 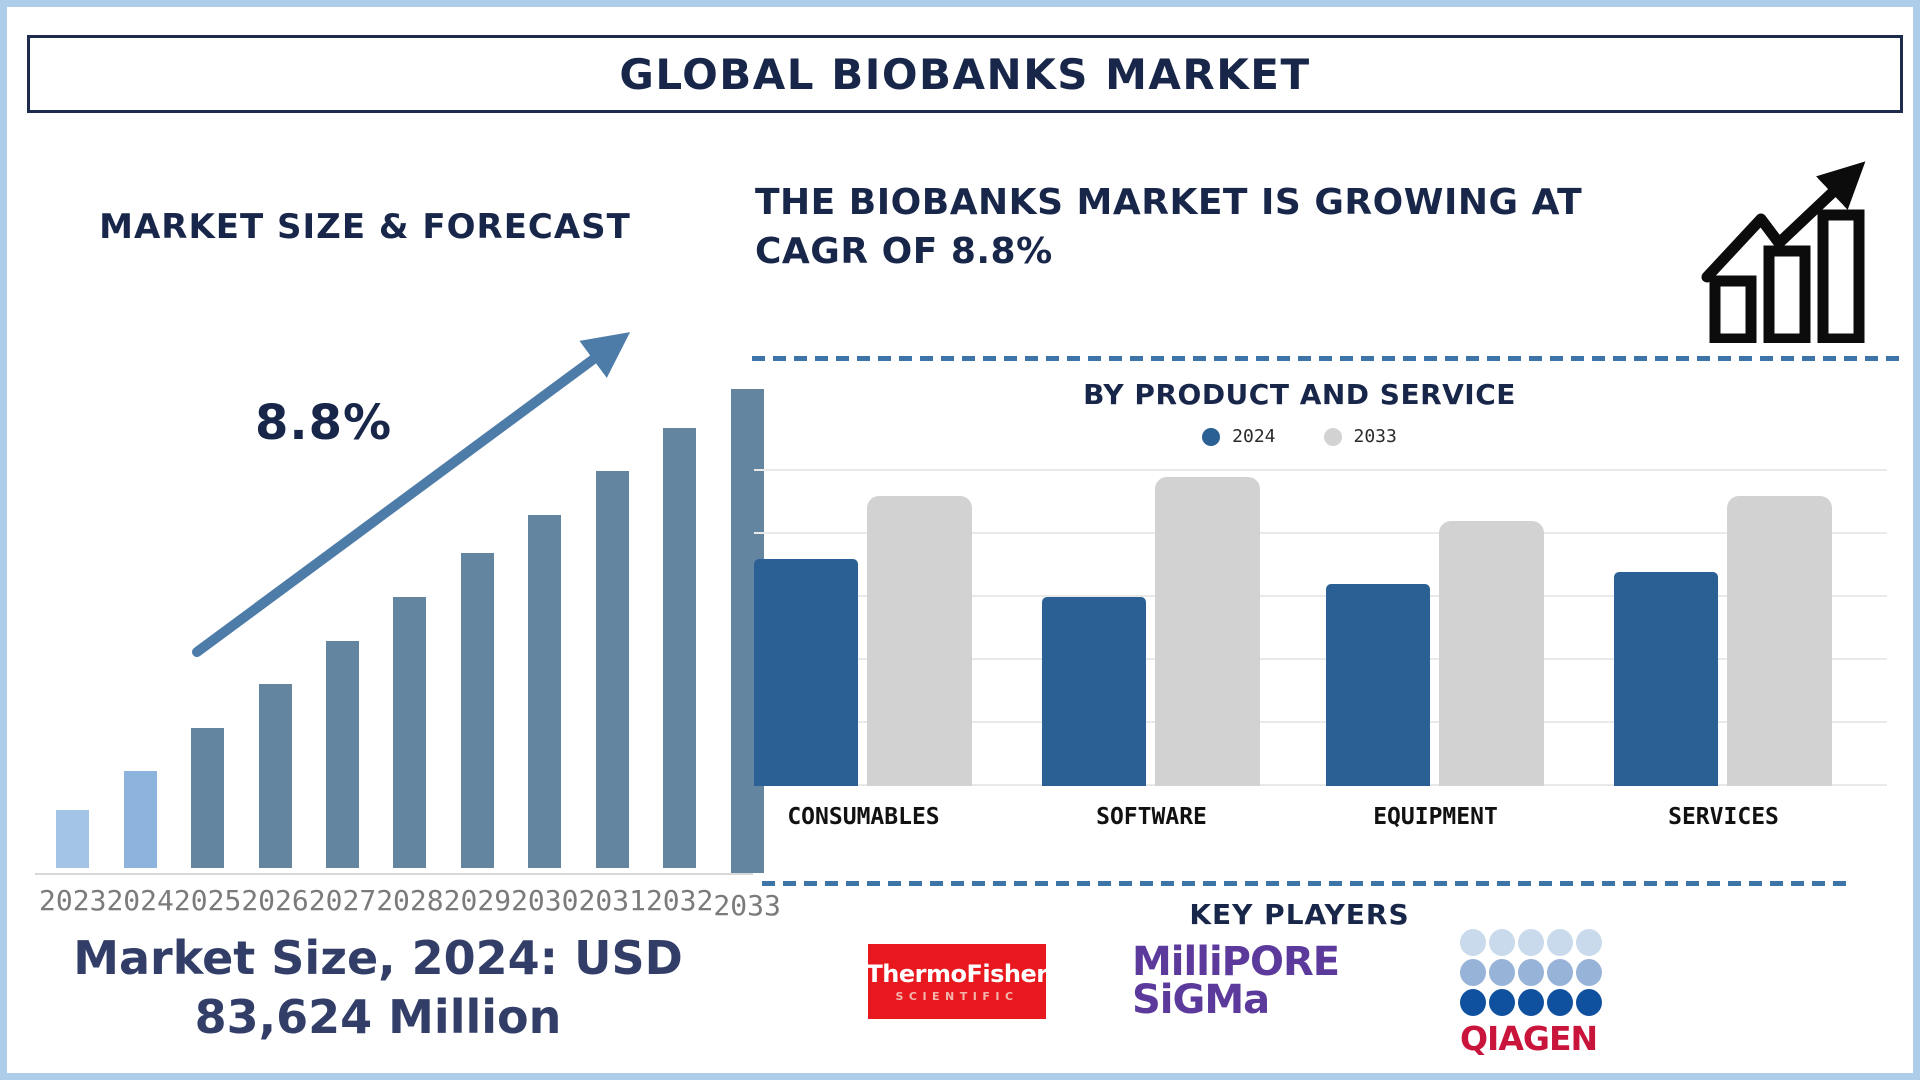 What do you see at coordinates (1239, 436) in the screenshot?
I see `legend-item: 2024` at bounding box center [1239, 436].